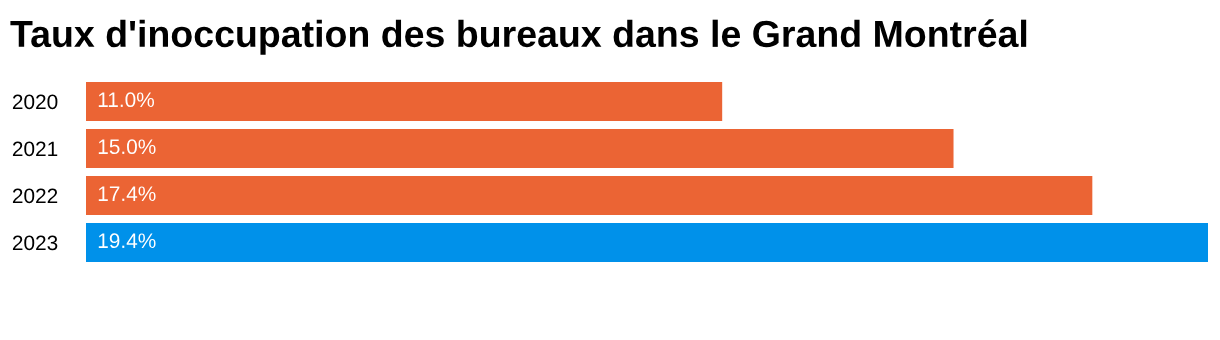 This screenshot has width=1220, height=340. What do you see at coordinates (35, 196) in the screenshot?
I see `y-tick-label: 2022` at bounding box center [35, 196].